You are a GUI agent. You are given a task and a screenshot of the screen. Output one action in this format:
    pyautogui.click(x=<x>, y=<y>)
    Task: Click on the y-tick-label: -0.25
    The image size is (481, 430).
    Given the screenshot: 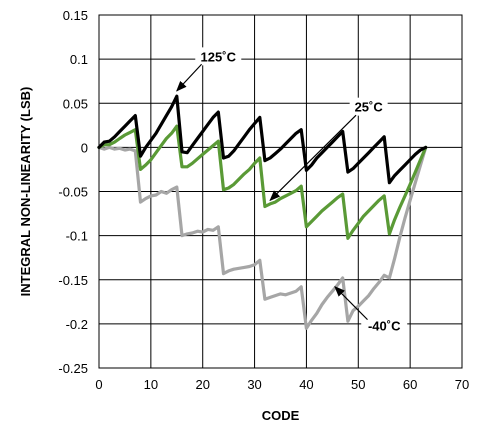 What is the action you would take?
    pyautogui.click(x=73, y=368)
    